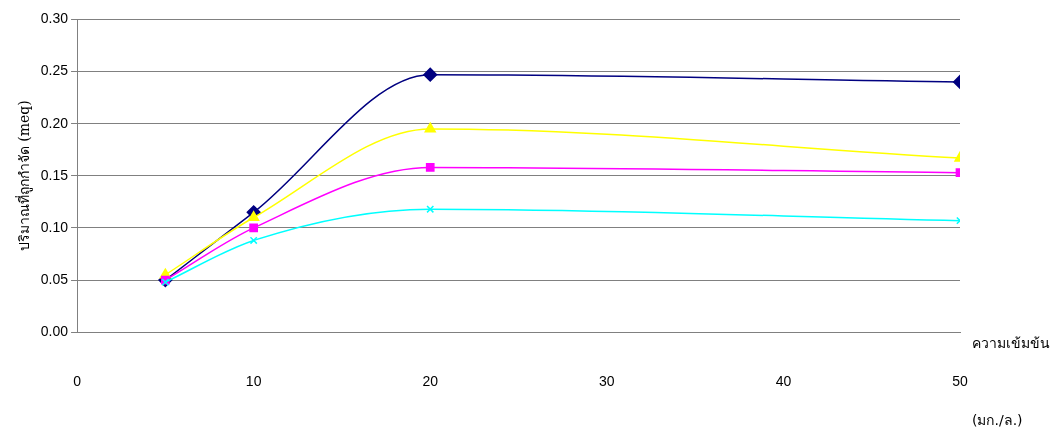 This screenshot has height=433, width=1063. I want to click on x-tick-label: 50, so click(960, 381).